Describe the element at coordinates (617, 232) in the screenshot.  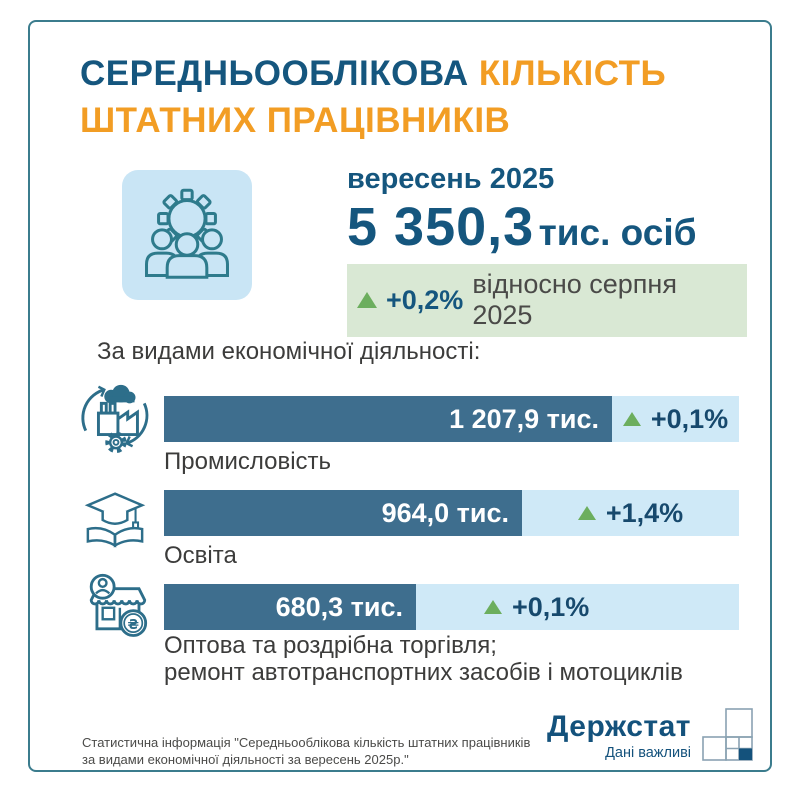
I see `headline-unit: тис. осіб` at that location.